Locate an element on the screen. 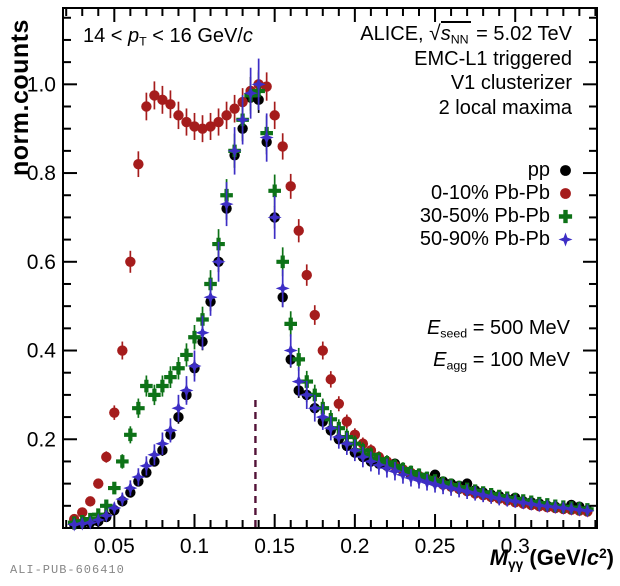 Image resolution: width=620 pixels, height=586 pixels. x-title-exponent: 2 is located at coordinates (603, 554).